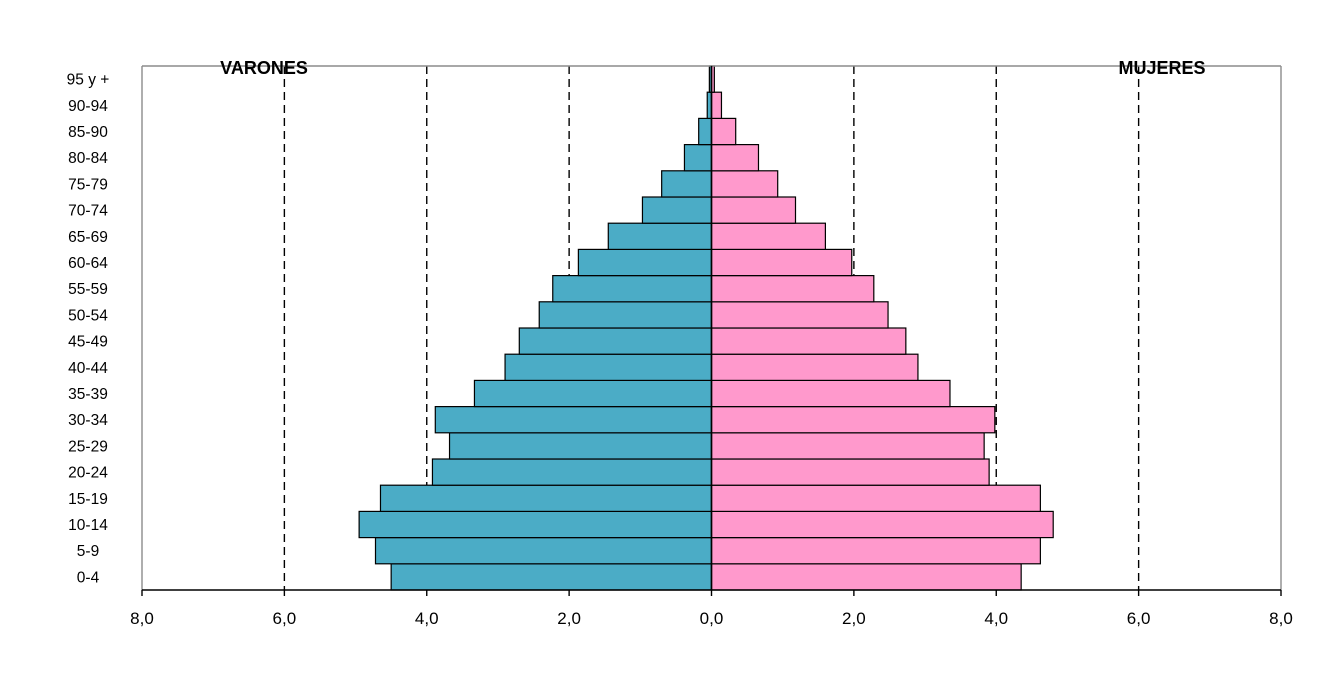 Image resolution: width=1342 pixels, height=692 pixels. Describe the element at coordinates (88, 132) in the screenshot. I see `category-label: 85-90` at that location.